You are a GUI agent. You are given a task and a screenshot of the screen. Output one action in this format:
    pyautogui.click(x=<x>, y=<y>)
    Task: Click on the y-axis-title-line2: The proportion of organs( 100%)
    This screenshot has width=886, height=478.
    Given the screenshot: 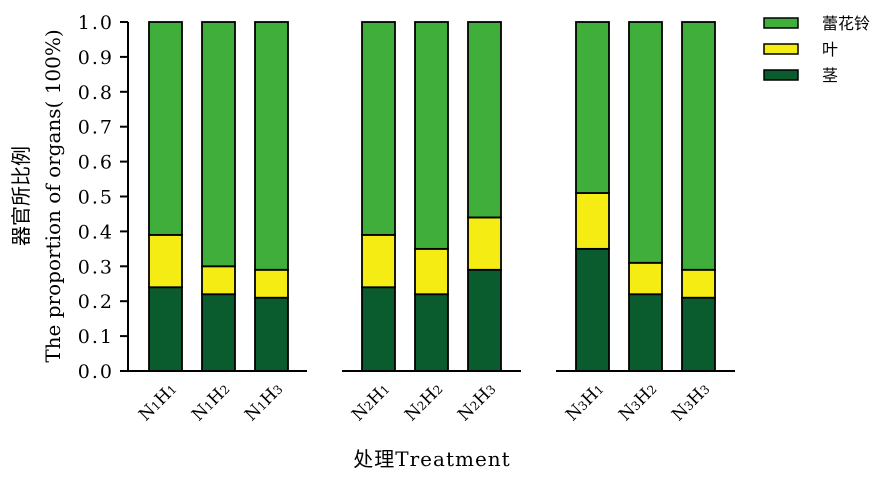 What is the action you would take?
    pyautogui.click(x=53, y=195)
    